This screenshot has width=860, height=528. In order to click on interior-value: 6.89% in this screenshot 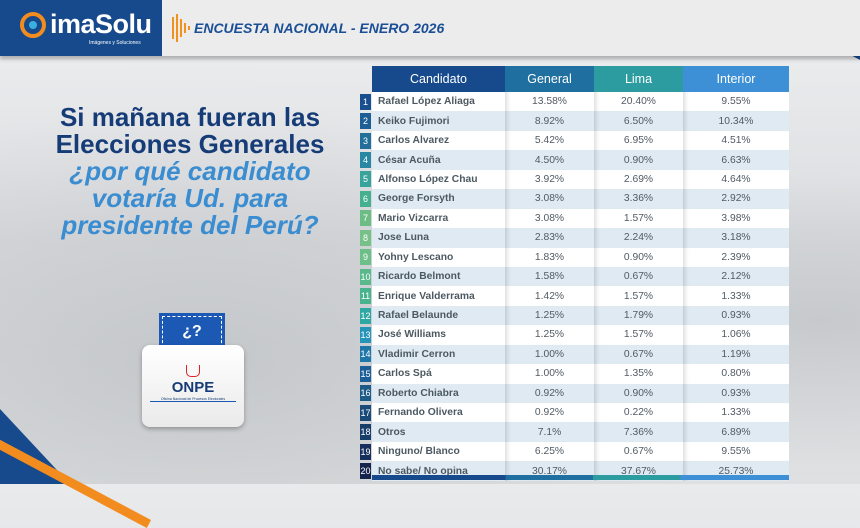, I will do `click(736, 432)`.